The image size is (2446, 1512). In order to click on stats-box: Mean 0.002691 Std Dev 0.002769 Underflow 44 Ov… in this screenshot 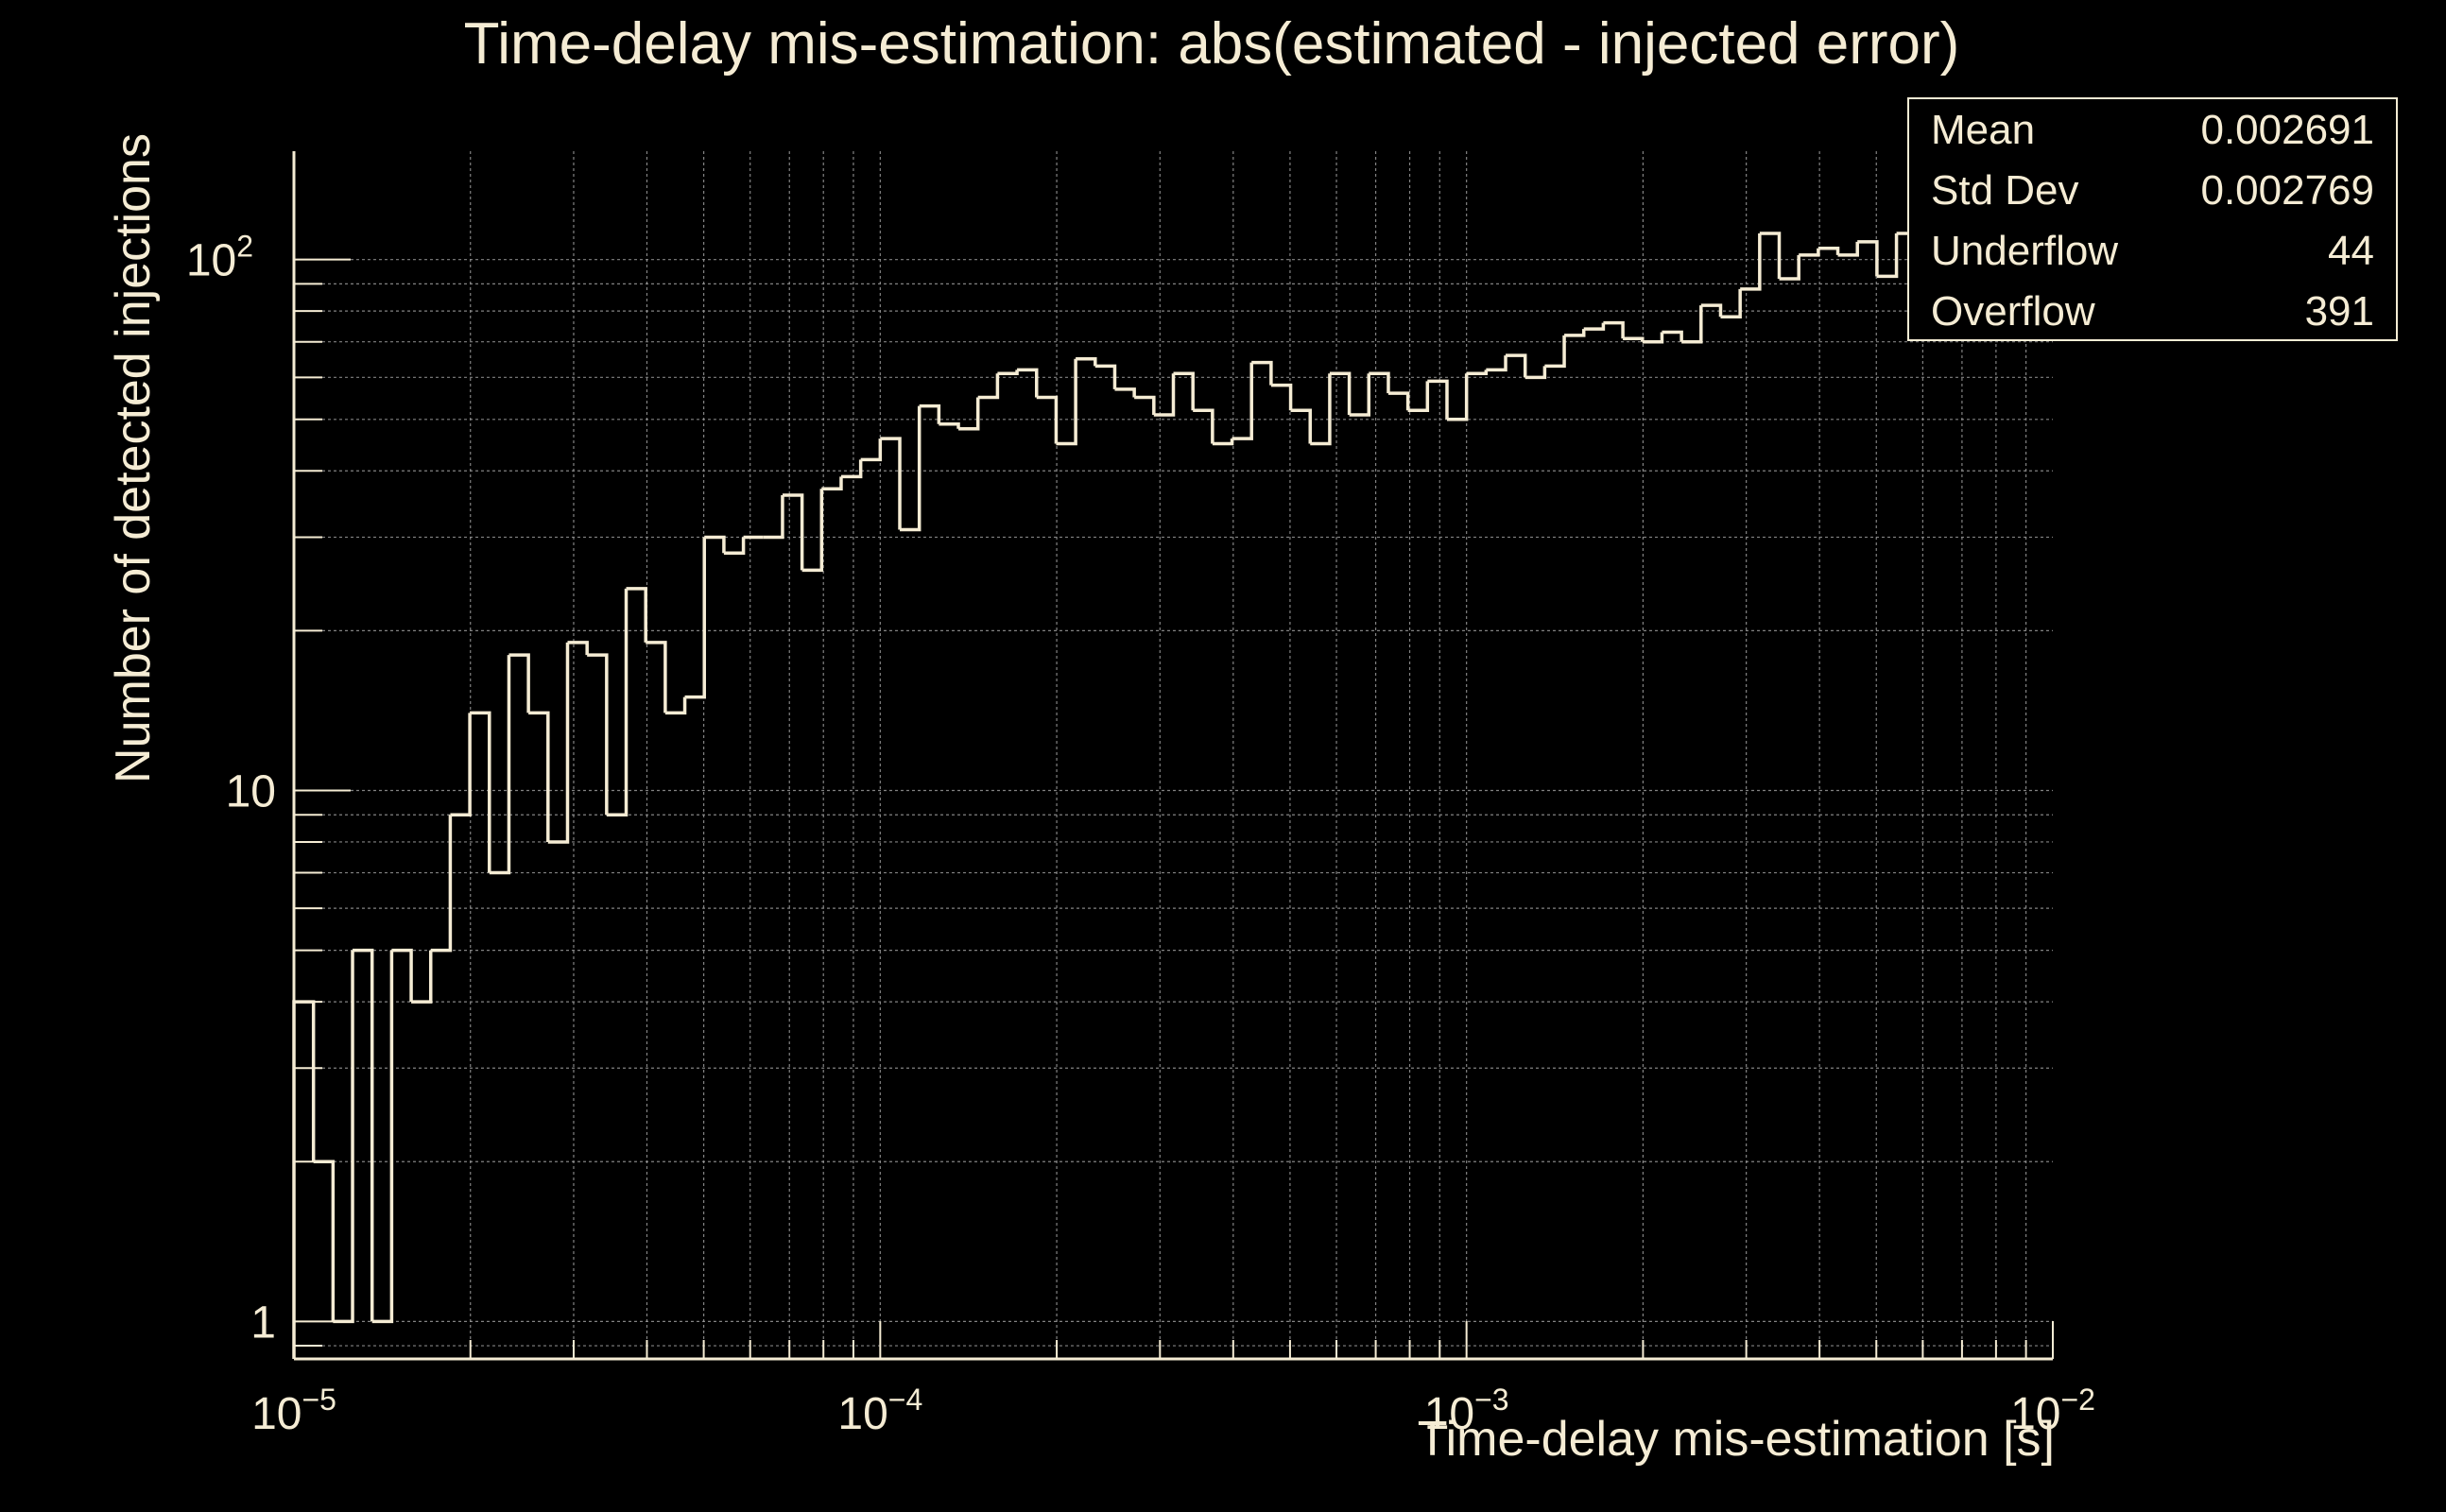, I will do `click(2152, 219)`.